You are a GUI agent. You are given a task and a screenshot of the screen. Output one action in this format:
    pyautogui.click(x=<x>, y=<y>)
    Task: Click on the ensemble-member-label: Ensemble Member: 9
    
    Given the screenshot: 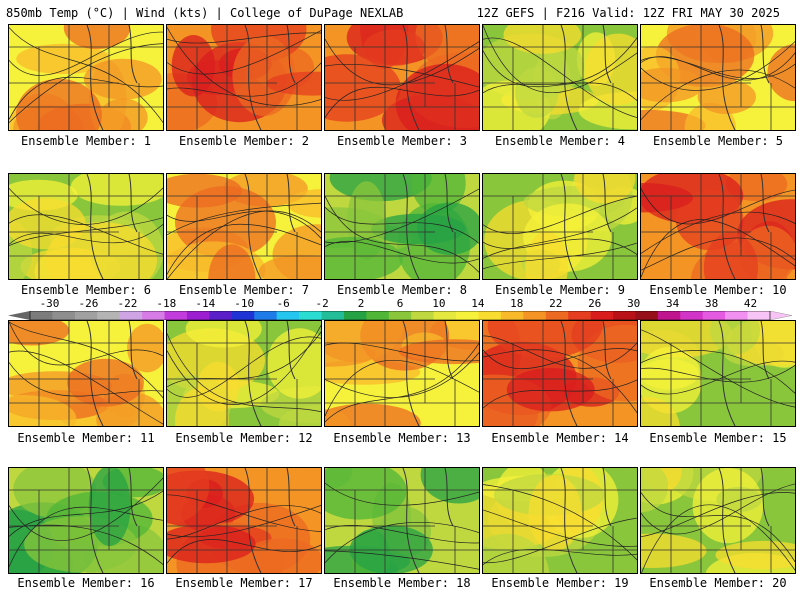 What is the action you would take?
    pyautogui.click(x=560, y=290)
    